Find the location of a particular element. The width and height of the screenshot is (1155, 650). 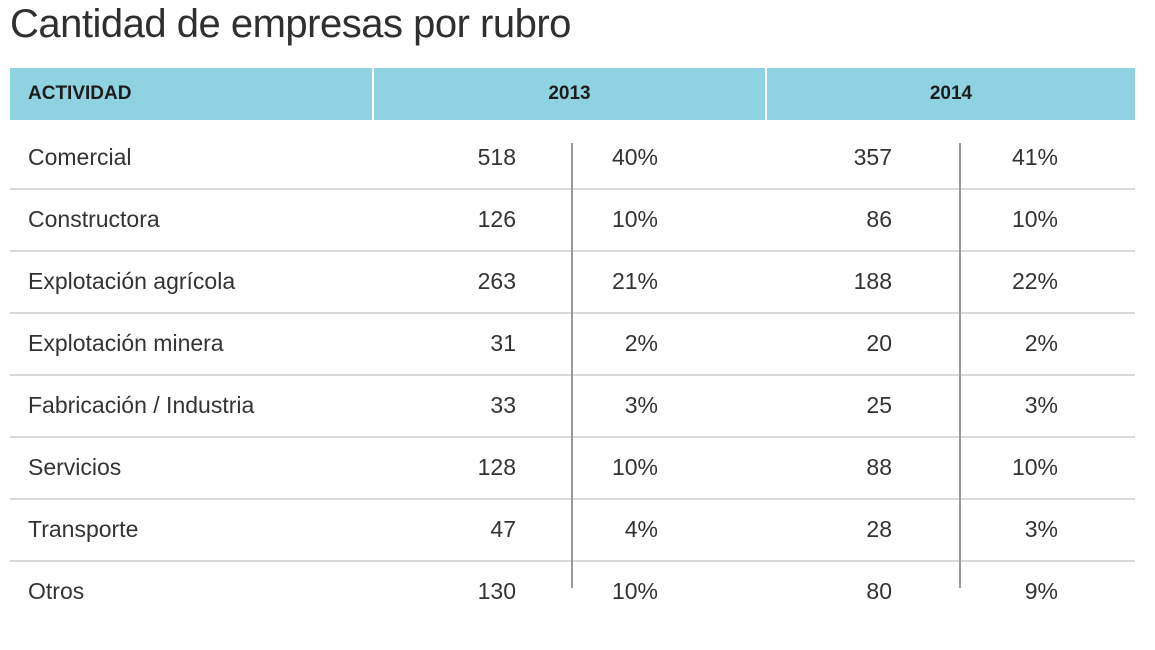

percent-2014-cell: 41% is located at coordinates (1034, 156).